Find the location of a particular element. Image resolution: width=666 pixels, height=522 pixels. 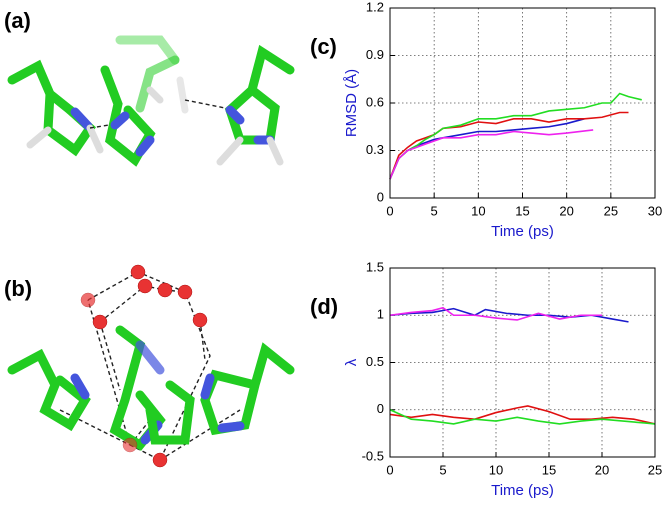

panel-label: (c) is located at coordinates (323, 46).